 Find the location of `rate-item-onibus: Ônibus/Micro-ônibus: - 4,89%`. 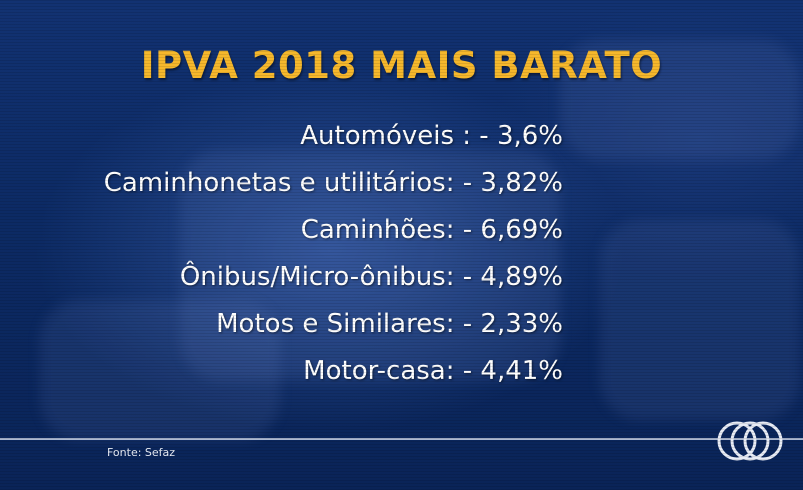

rate-item-onibus: Ônibus/Micro-ônibus: - 4,89% is located at coordinates (371, 277).